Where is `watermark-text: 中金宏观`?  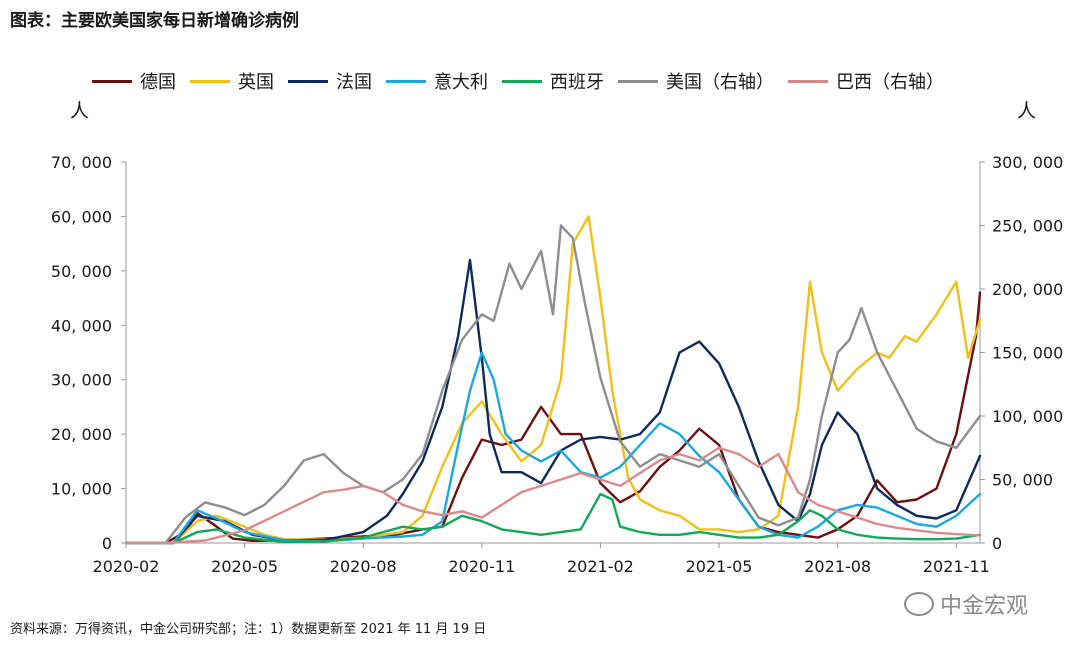
watermark-text: 中金宏观 is located at coordinates (984, 606).